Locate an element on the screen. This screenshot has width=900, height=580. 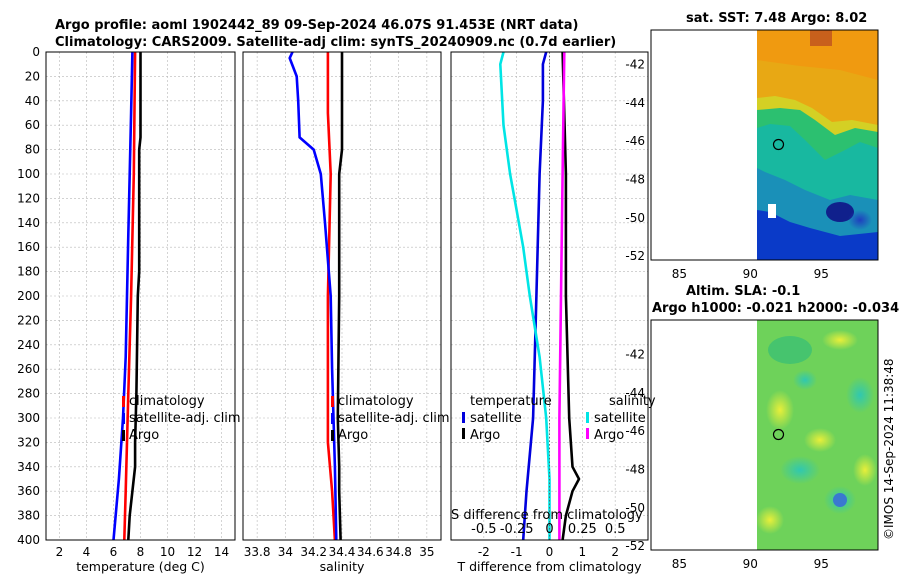
depth-tick: 240 is located at coordinates (28, 345).